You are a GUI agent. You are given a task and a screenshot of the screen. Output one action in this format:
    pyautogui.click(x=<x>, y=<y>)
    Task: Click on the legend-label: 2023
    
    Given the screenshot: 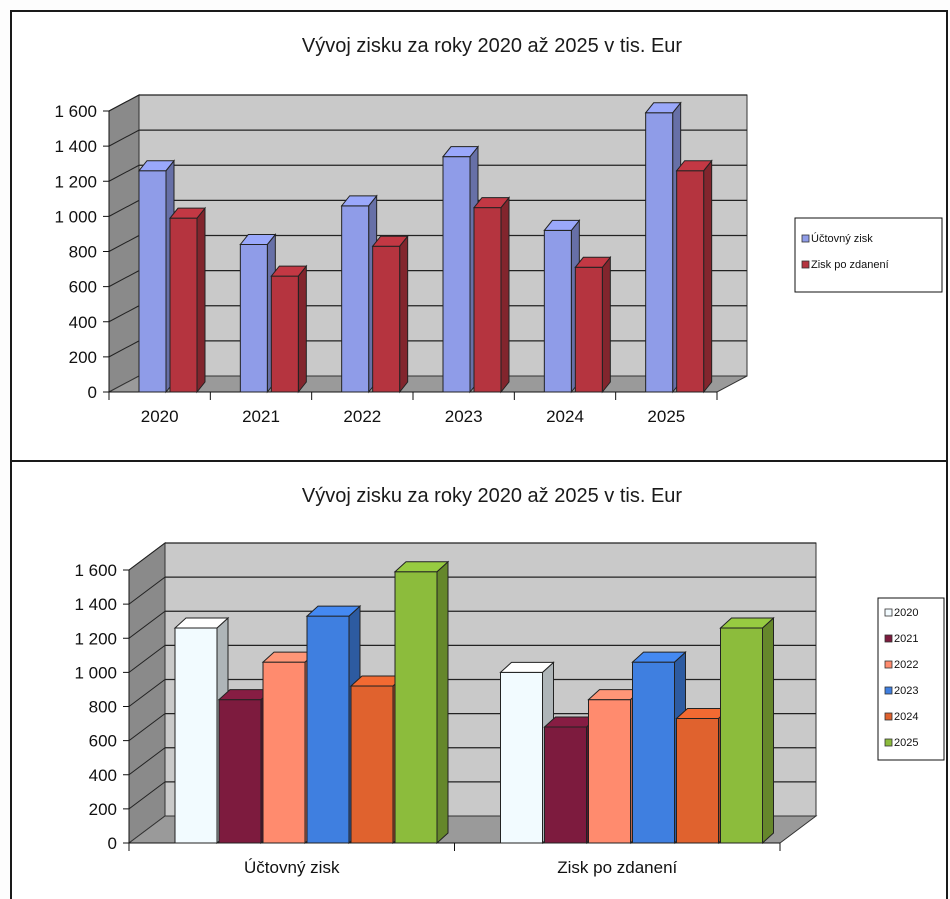 What is the action you would take?
    pyautogui.click(x=906, y=691)
    